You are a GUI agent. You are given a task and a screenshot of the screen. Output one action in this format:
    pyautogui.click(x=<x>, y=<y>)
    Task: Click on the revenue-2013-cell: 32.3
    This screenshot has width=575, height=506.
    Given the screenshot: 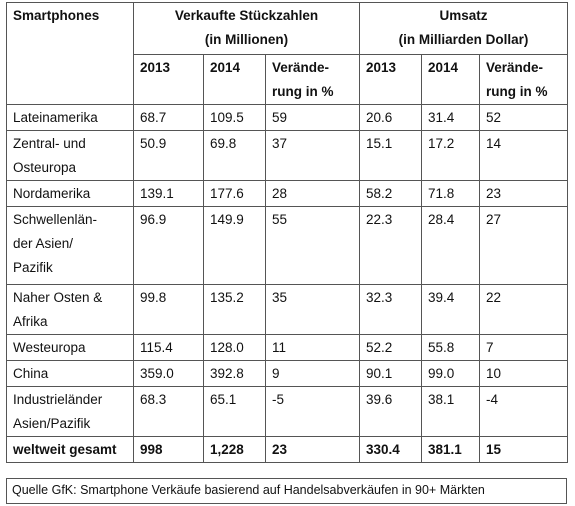 What is the action you would take?
    pyautogui.click(x=390, y=309)
    